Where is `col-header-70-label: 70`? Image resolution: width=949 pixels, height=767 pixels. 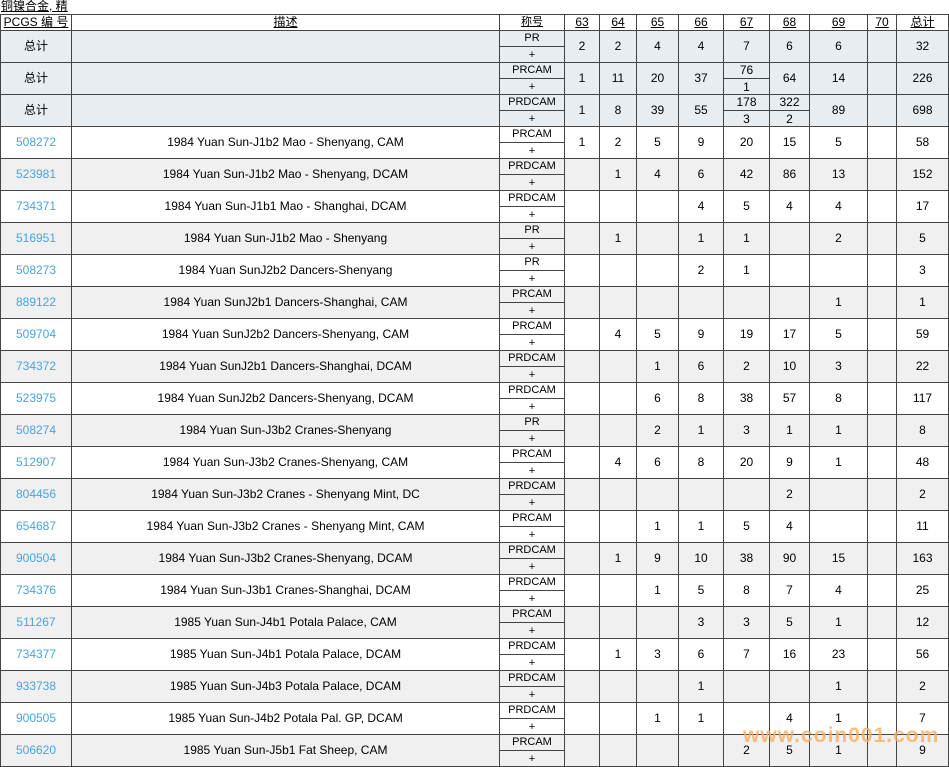
col-header-70-label: 70 is located at coordinates (882, 22).